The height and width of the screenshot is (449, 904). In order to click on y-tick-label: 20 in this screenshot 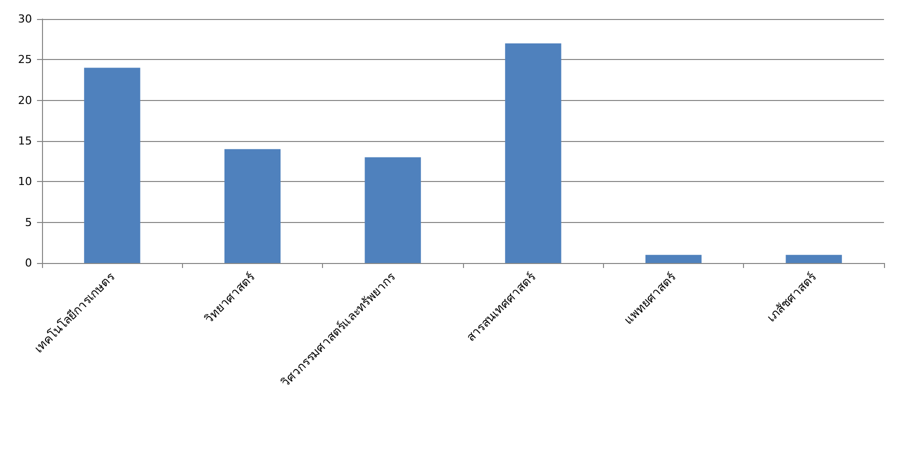, I will do `click(25, 100)`.